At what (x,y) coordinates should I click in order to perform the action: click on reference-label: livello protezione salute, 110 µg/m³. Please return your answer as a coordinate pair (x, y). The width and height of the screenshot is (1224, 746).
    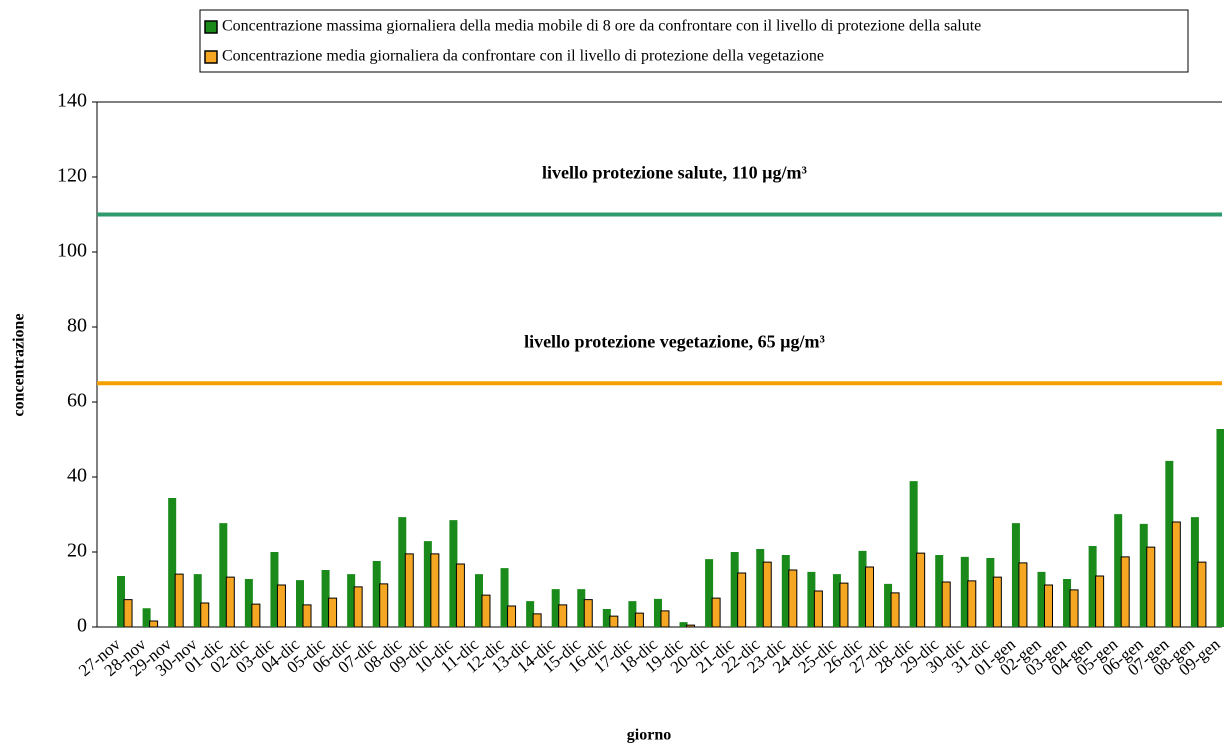
    Looking at the image, I should click on (675, 173).